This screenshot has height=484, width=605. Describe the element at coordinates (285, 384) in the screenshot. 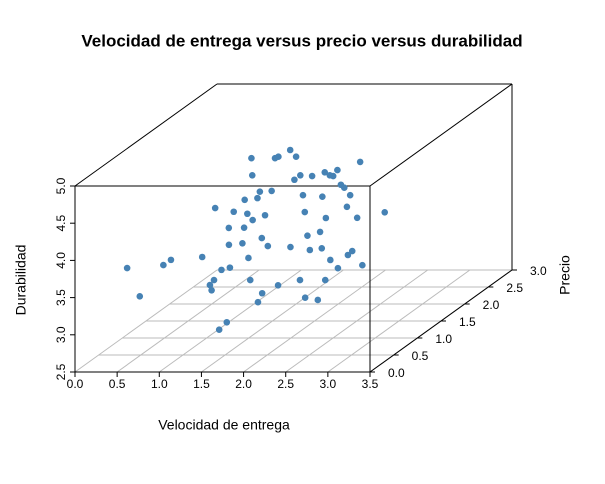

I see `x-tick-label: 2.5` at that location.